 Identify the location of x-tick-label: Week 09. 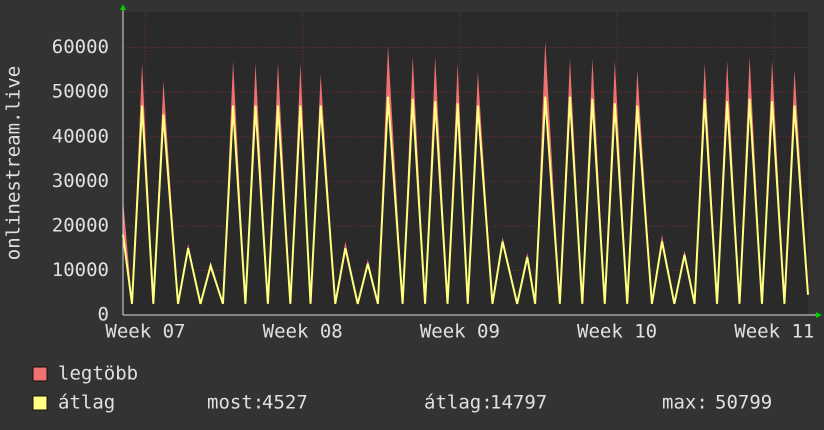
(460, 332).